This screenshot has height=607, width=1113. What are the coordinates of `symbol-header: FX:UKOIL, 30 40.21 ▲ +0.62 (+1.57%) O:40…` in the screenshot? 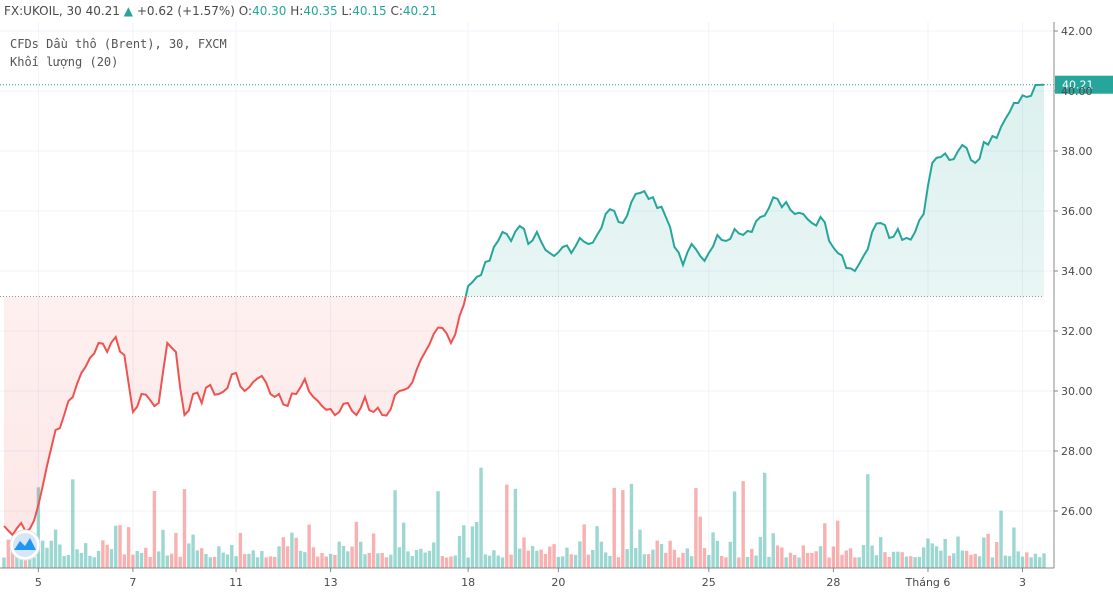 It's located at (220, 11).